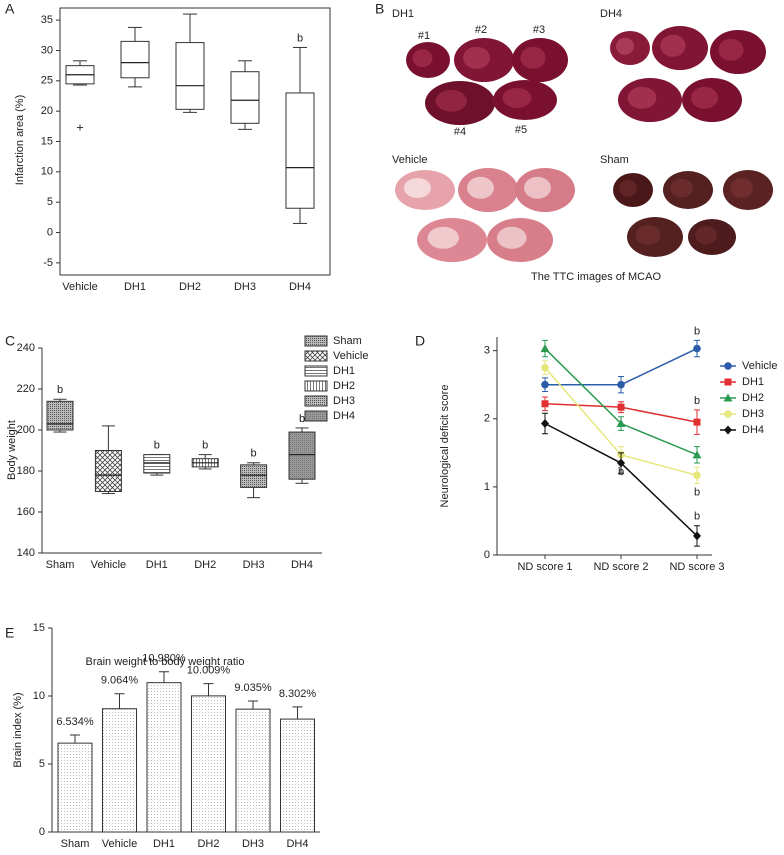 This screenshot has width=784, height=855. Describe the element at coordinates (42, 764) in the screenshot. I see `y-tick-label: 5` at that location.